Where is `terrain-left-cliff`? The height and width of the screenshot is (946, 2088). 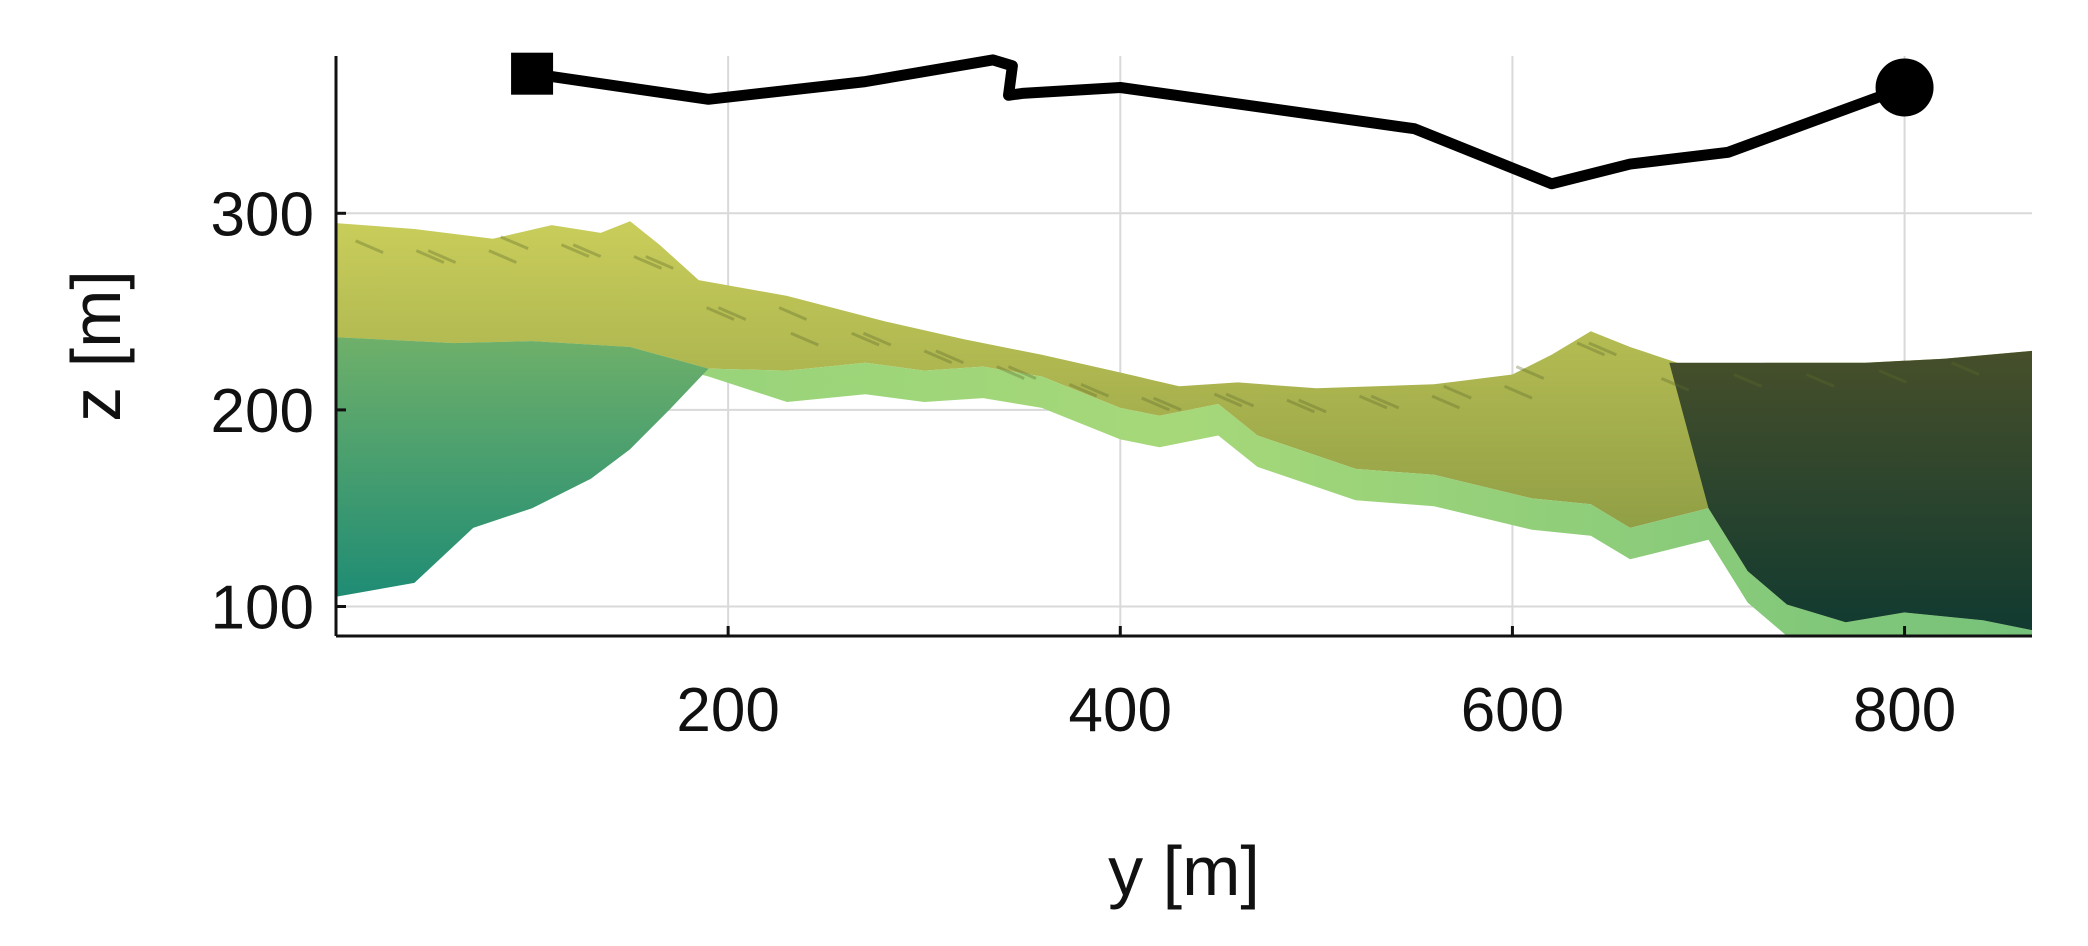
terrain-left-cliff is located at coordinates (522, 467).